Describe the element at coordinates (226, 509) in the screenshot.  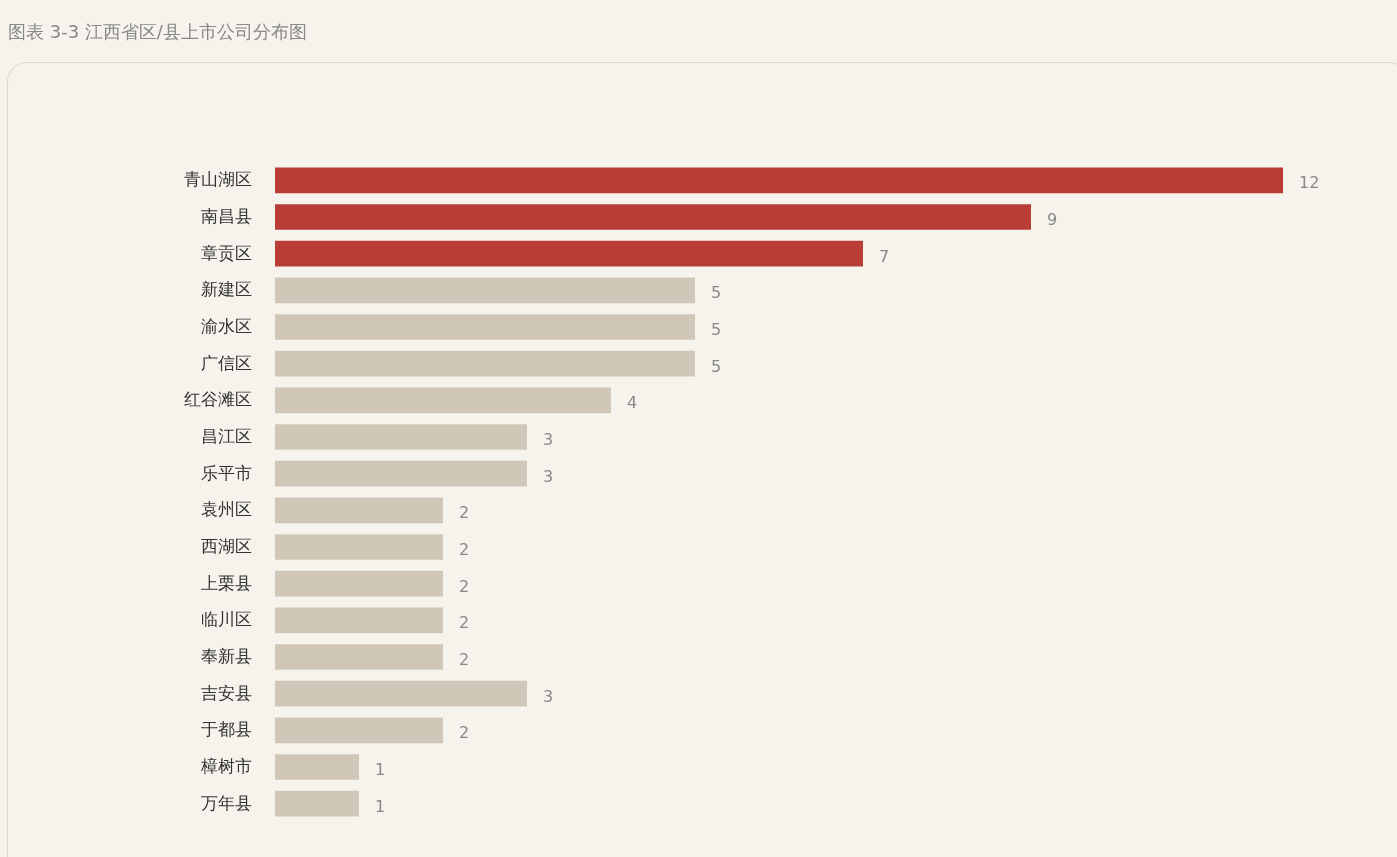
I see `y-tick-label: 袁州区` at that location.